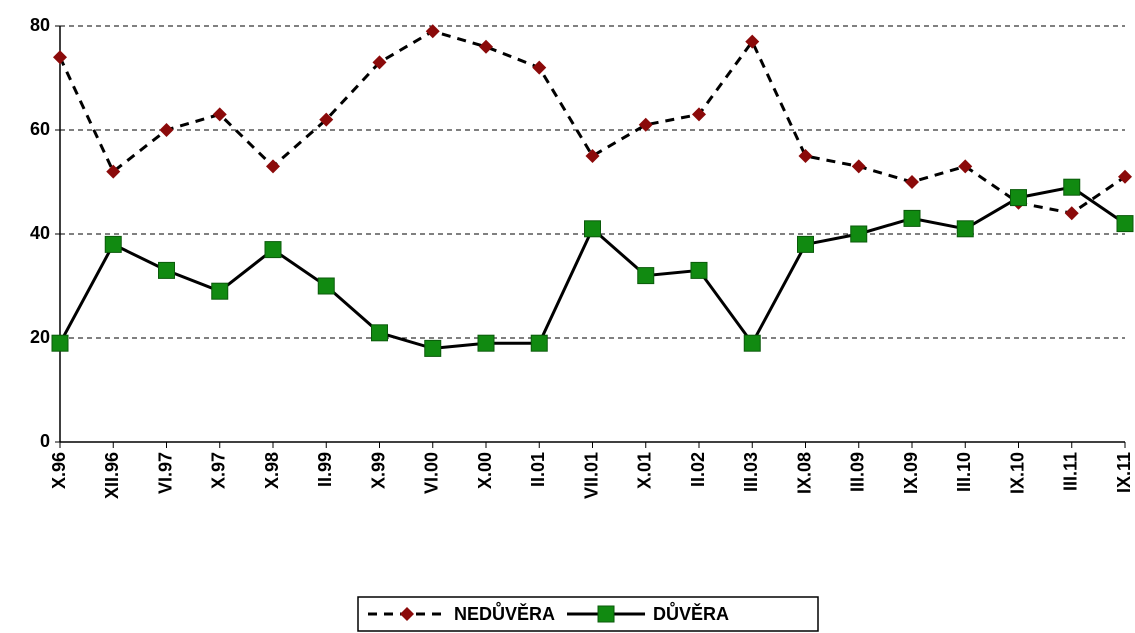 This screenshot has height=633, width=1135. Describe the element at coordinates (964, 472) in the screenshot. I see `x-tick-label: III.10` at that location.